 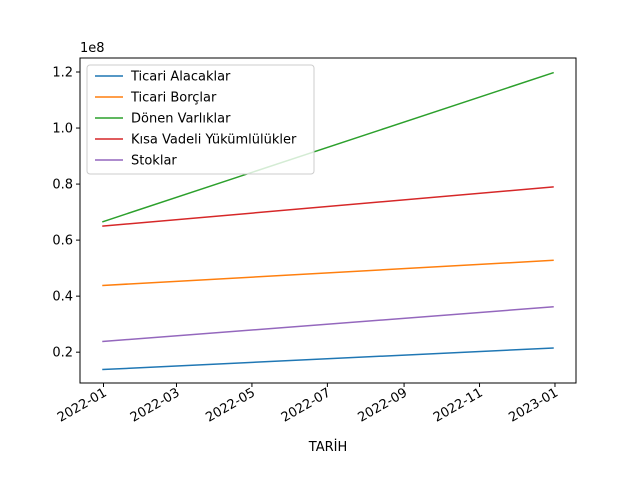 I want to click on legend-label: Kısa Vadeli Yükümlülükler, so click(x=214, y=140).